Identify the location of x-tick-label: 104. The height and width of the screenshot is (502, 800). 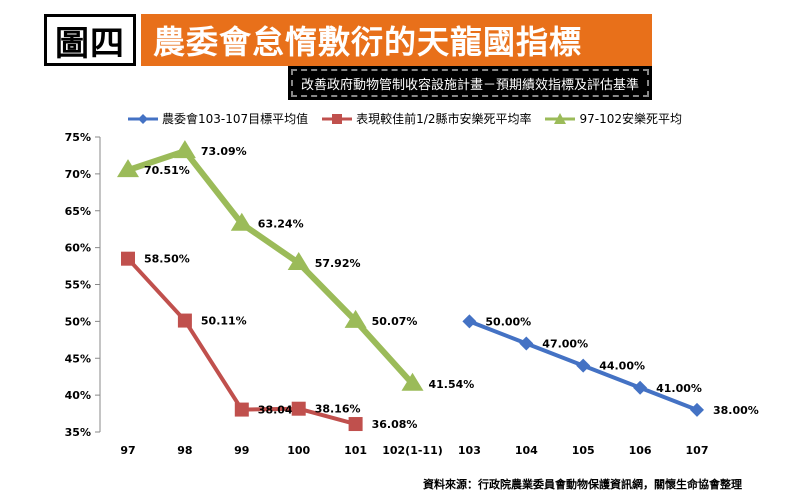
(526, 450).